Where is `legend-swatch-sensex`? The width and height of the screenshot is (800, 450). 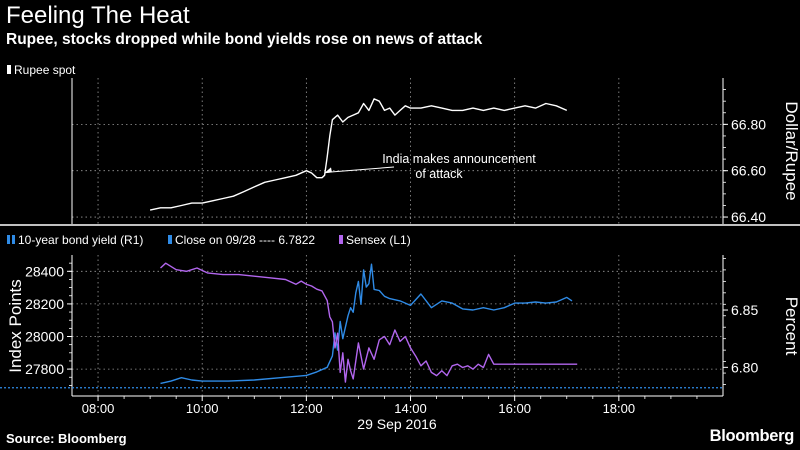
legend-swatch-sensex is located at coordinates (341, 239).